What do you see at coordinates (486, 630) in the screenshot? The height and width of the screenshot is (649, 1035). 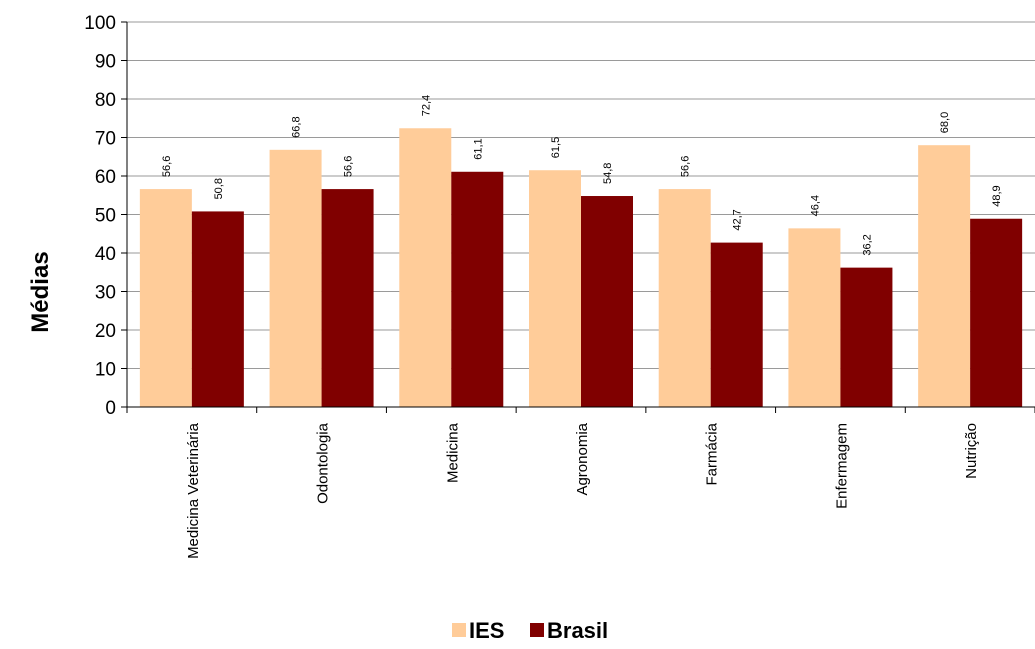 I see `legend-label: IES` at bounding box center [486, 630].